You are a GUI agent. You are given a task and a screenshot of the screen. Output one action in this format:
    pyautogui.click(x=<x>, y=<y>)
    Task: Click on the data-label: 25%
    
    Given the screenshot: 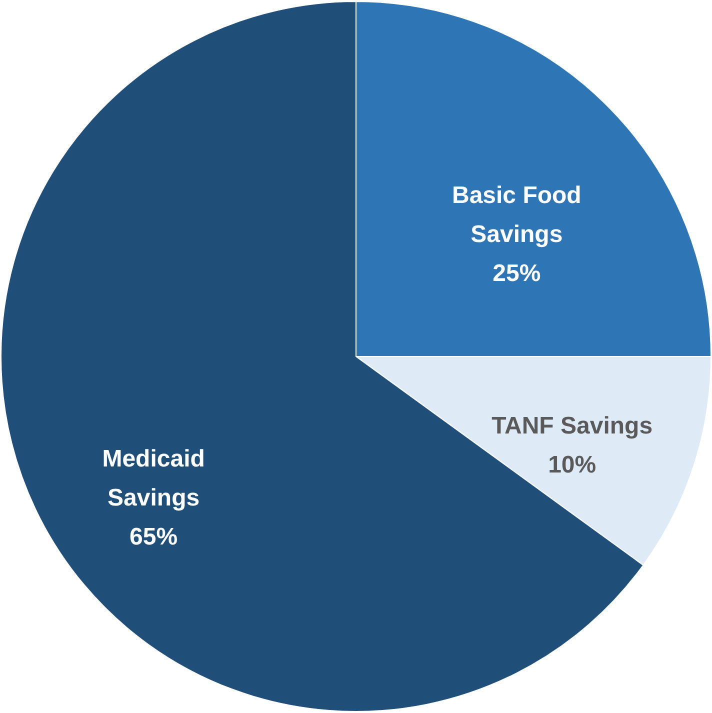 What is the action you would take?
    pyautogui.click(x=516, y=273)
    